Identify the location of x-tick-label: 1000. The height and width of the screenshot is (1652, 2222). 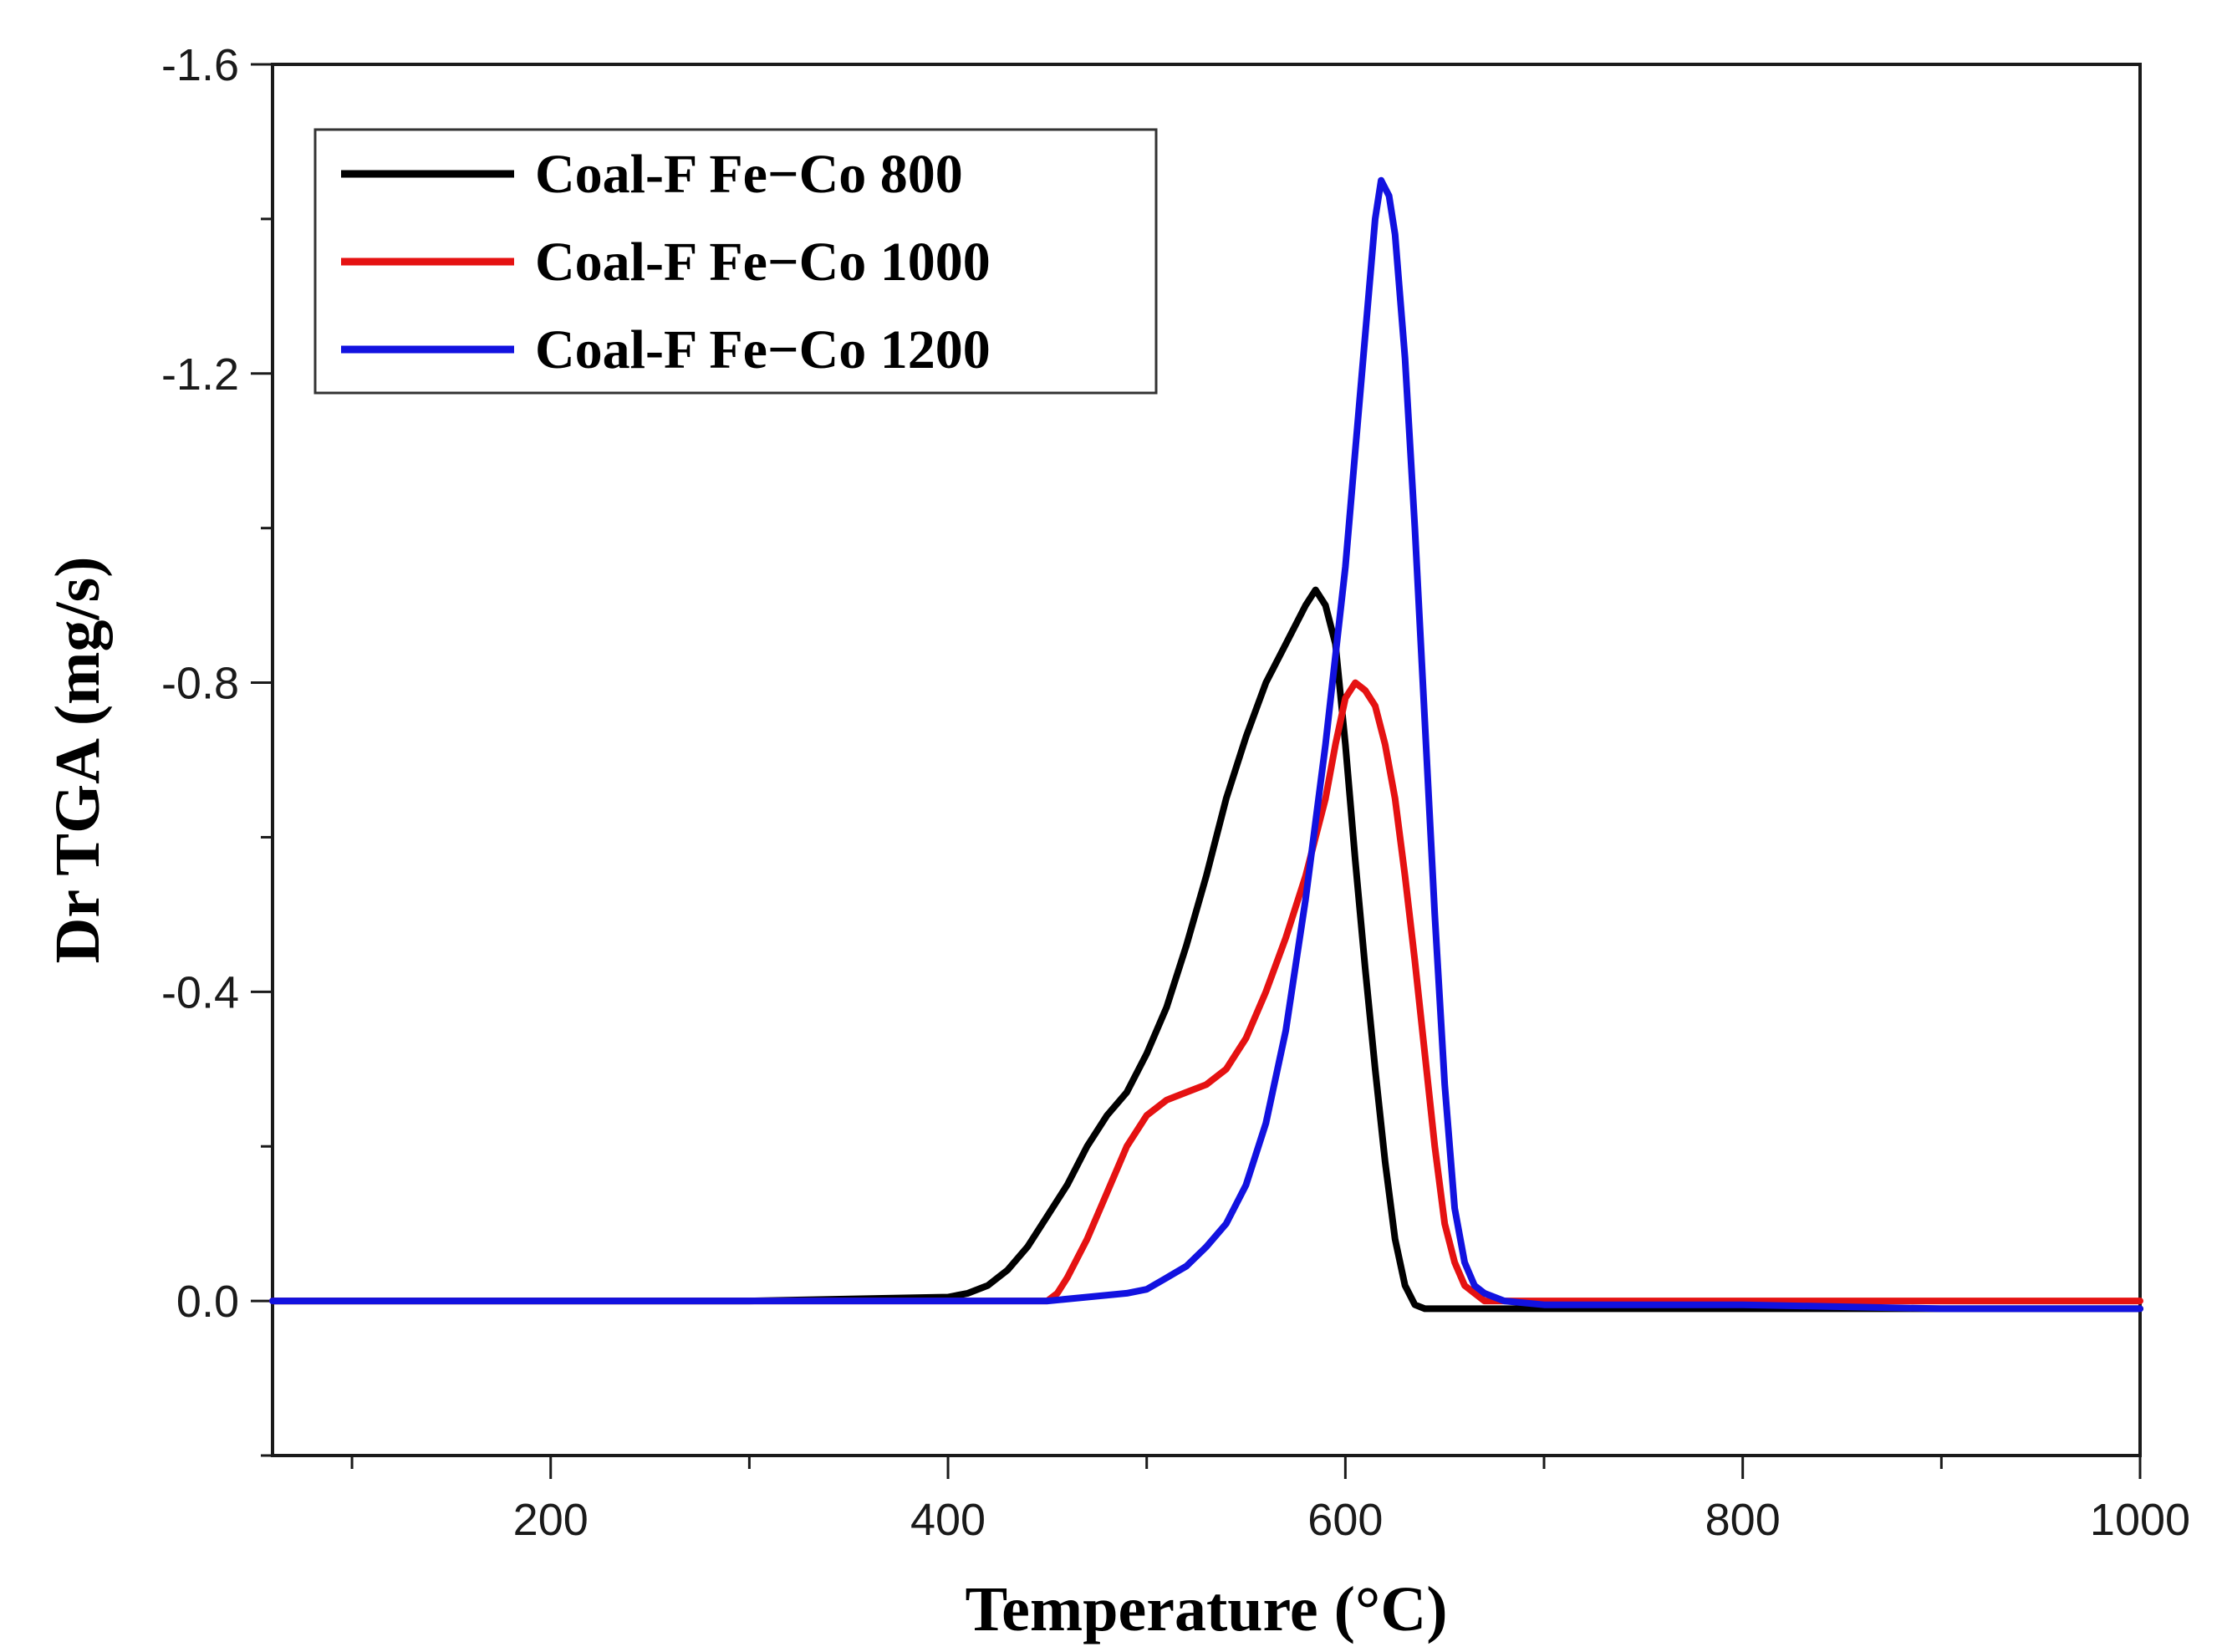
(2140, 1520).